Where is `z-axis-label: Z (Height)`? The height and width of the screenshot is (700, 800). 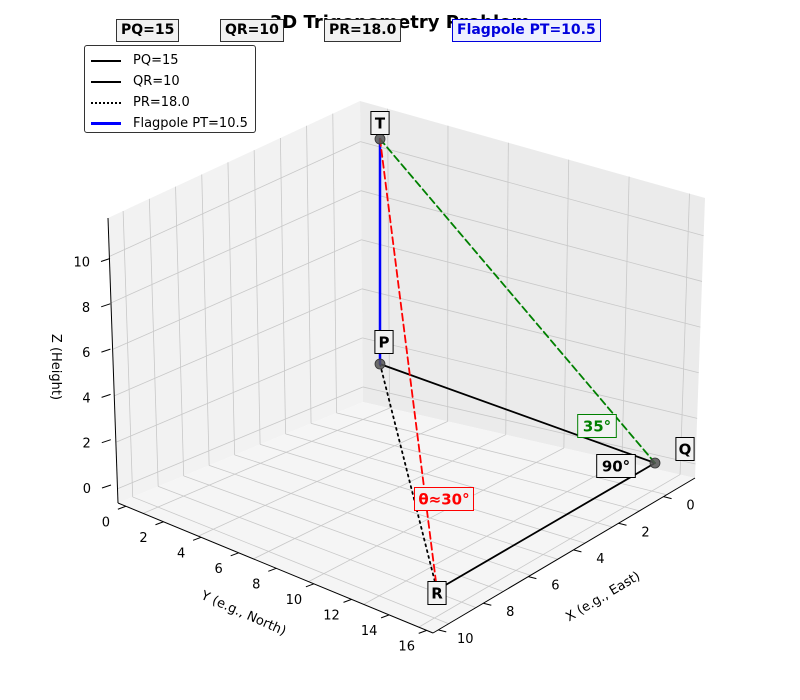 z-axis-label: Z (Height) is located at coordinates (55, 367).